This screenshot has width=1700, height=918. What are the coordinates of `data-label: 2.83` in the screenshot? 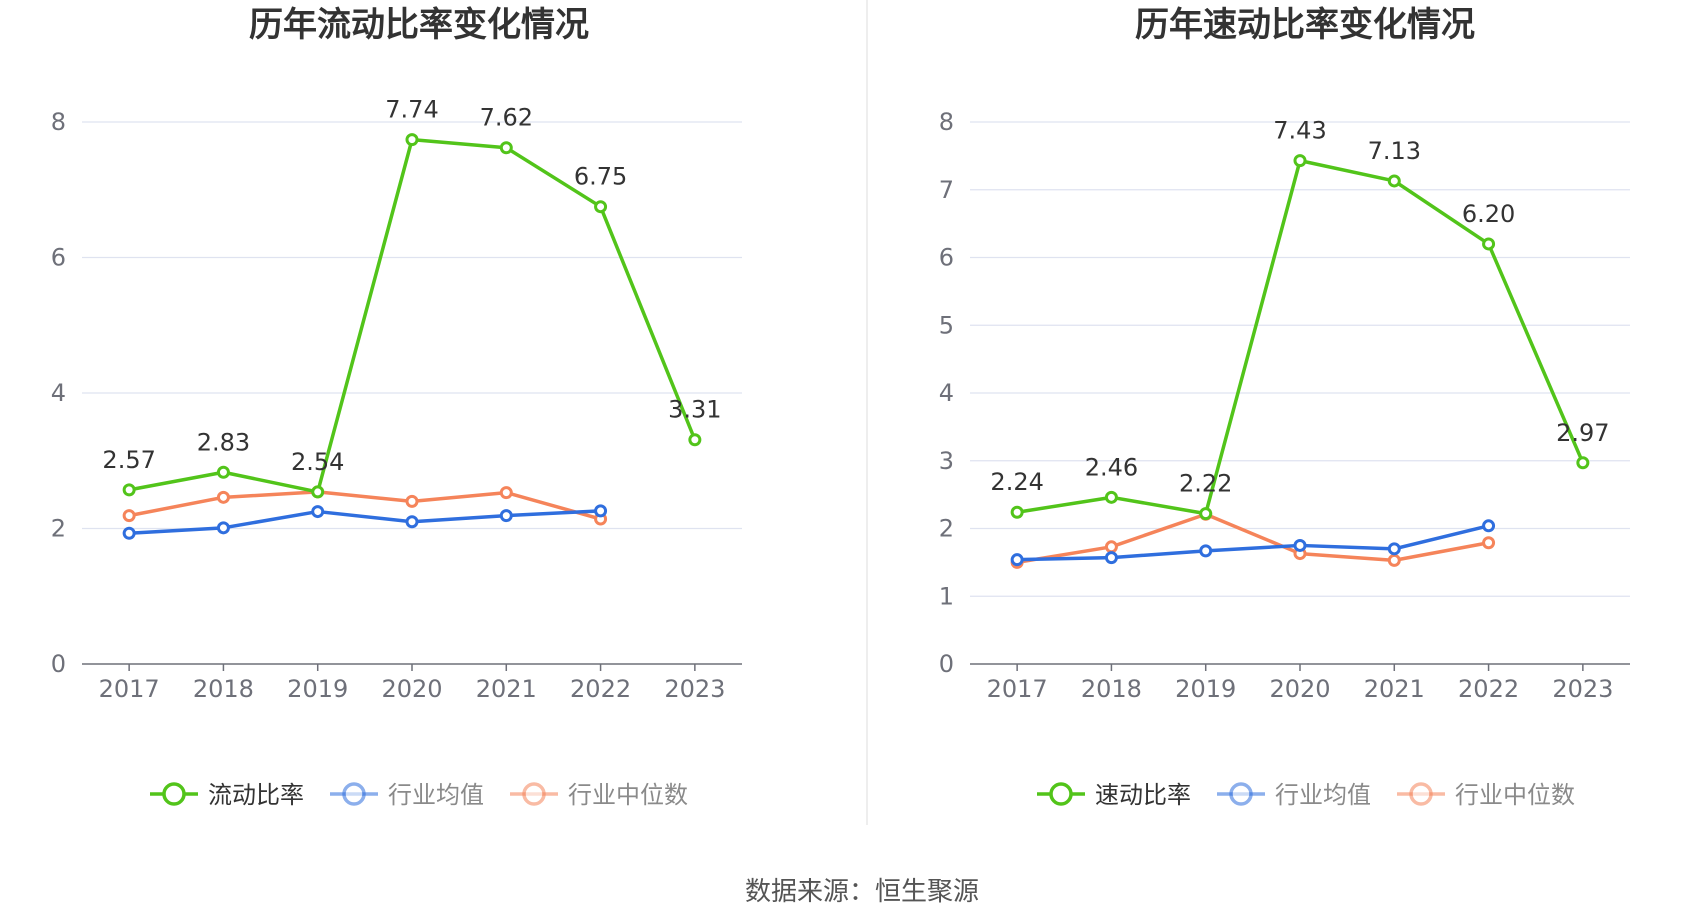 It's located at (223, 442).